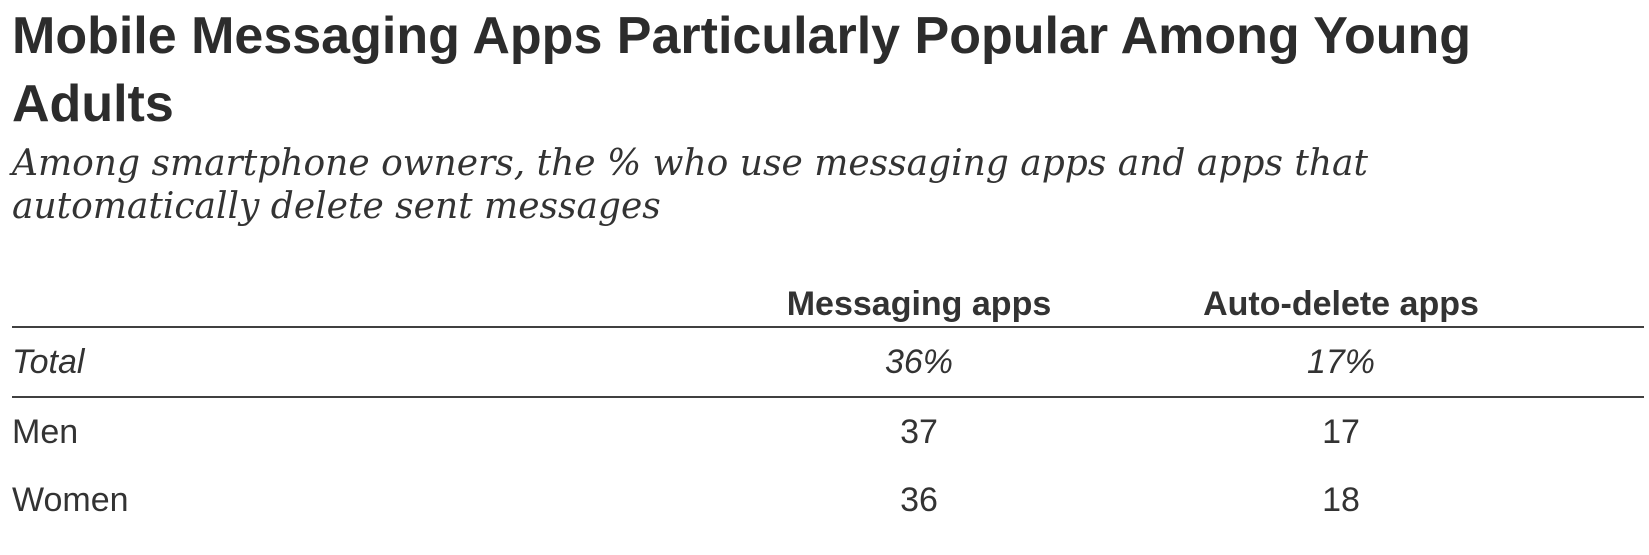 This screenshot has height=555, width=1649. Describe the element at coordinates (45, 432) in the screenshot. I see `row-label: Men` at that location.